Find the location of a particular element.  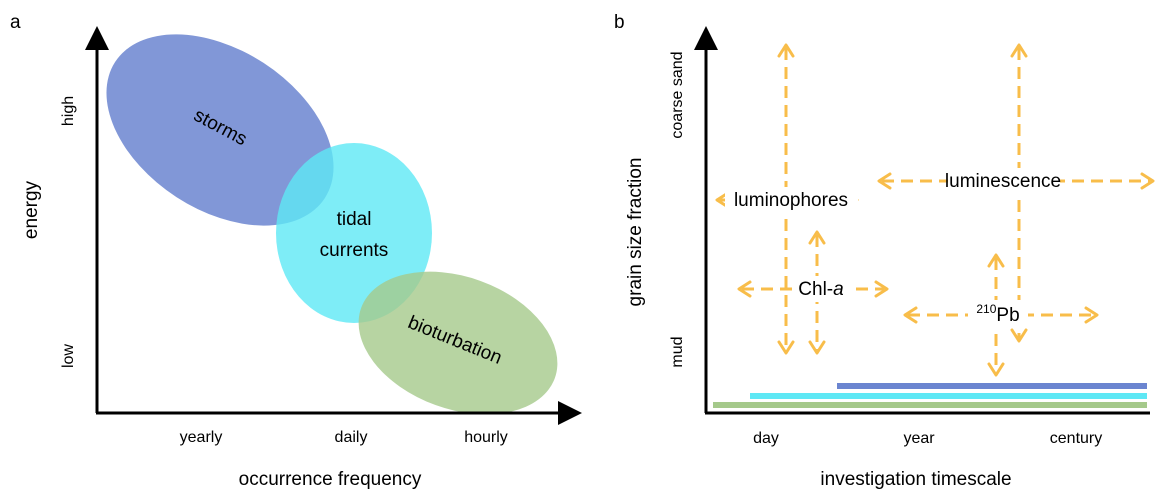

x-tick-century: century is located at coordinates (1076, 438).